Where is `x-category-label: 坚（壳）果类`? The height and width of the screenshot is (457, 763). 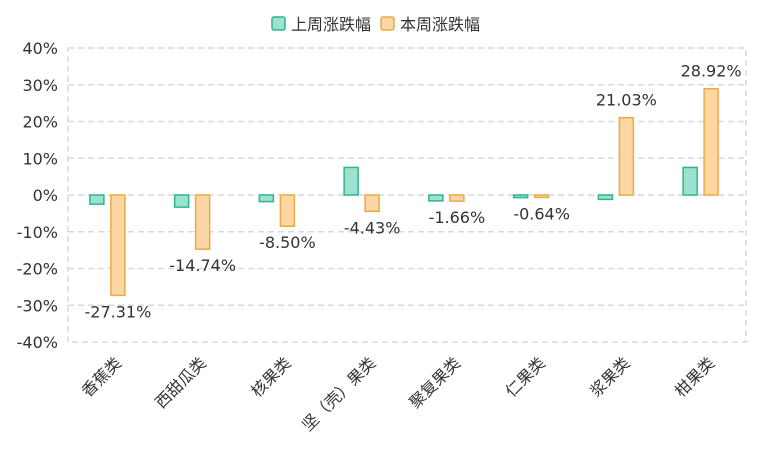
x-category-label: 坚（壳）果类 is located at coordinates (338, 393).